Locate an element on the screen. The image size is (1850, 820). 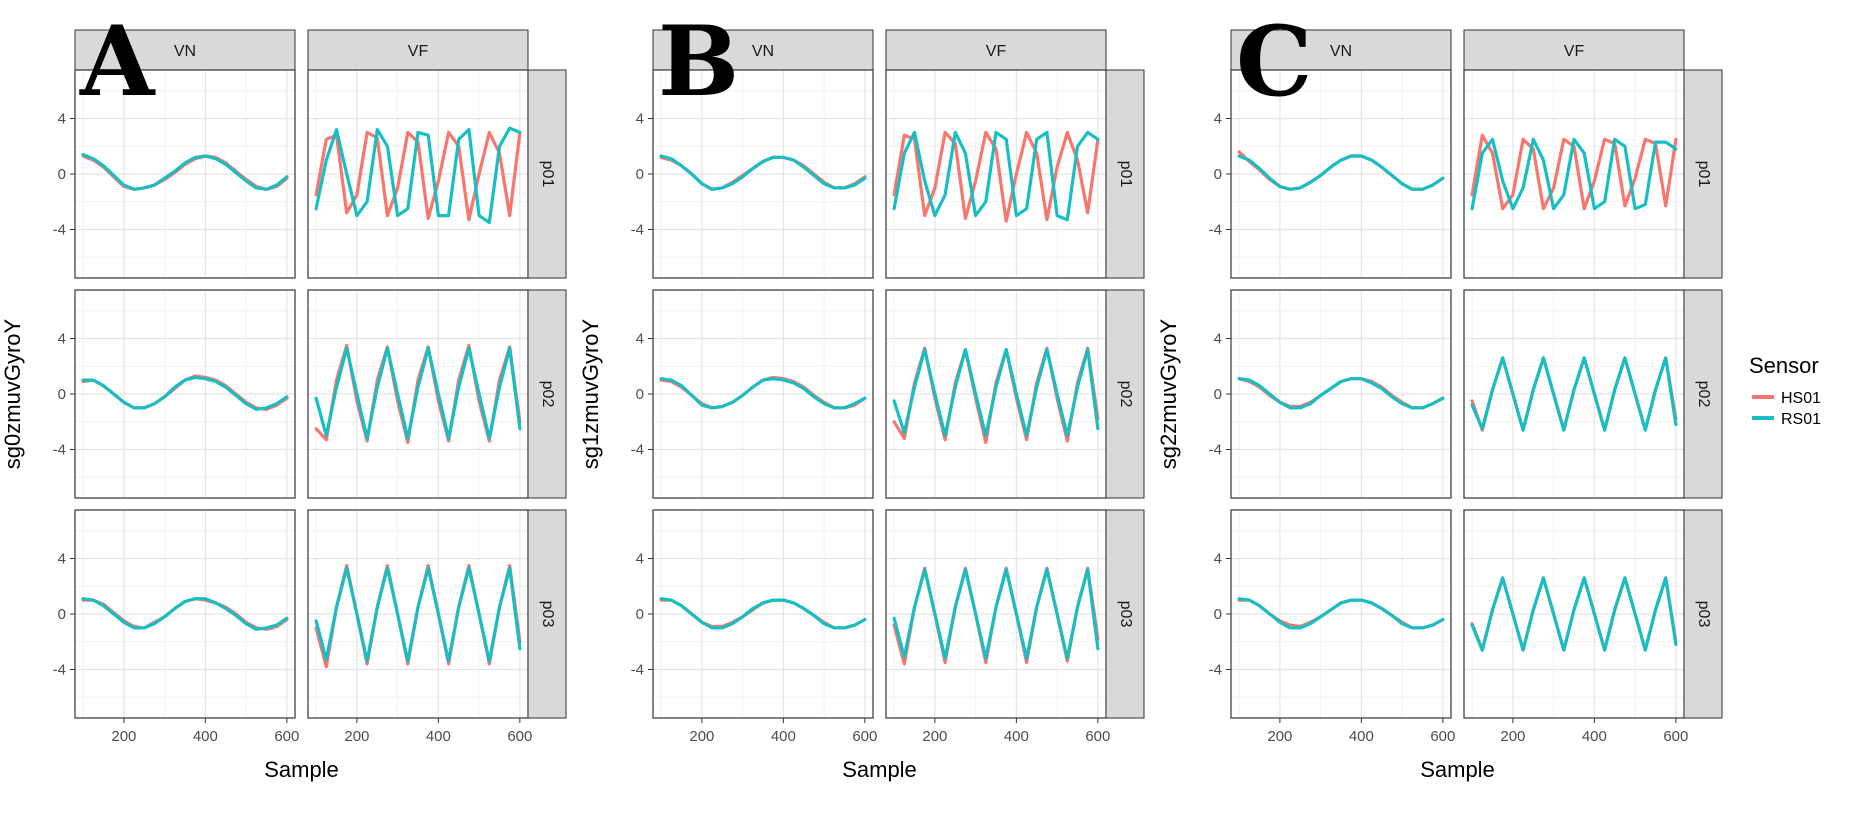
facet-panel-vf-p02 is located at coordinates (418, 394).